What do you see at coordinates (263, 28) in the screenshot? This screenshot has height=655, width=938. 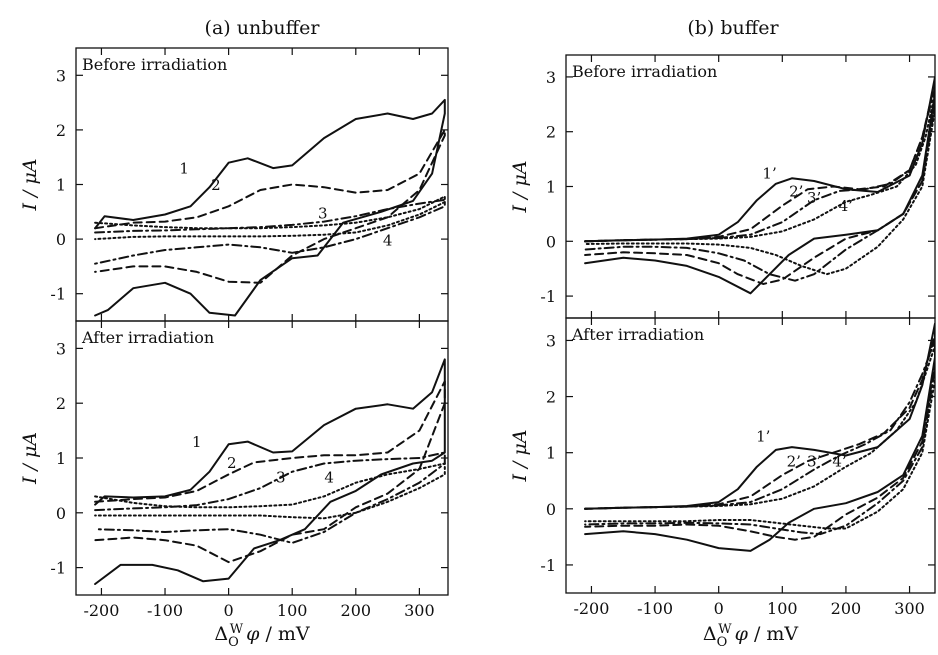 I see `panel-title-unbuffer: (a) unbuffer` at bounding box center [263, 28].